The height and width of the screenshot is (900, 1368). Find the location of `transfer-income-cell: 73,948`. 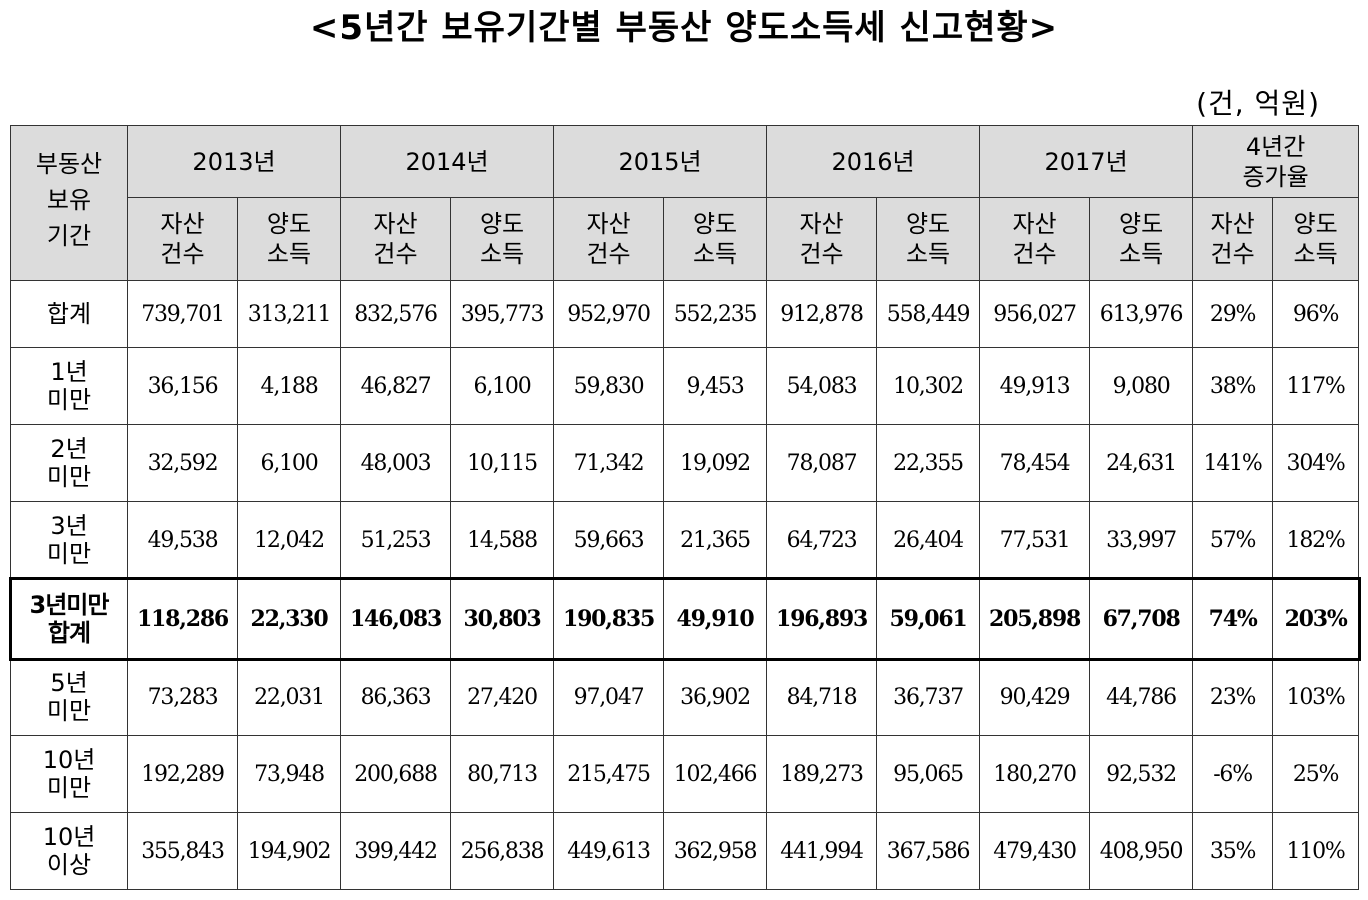

transfer-income-cell: 73,948 is located at coordinates (289, 774).